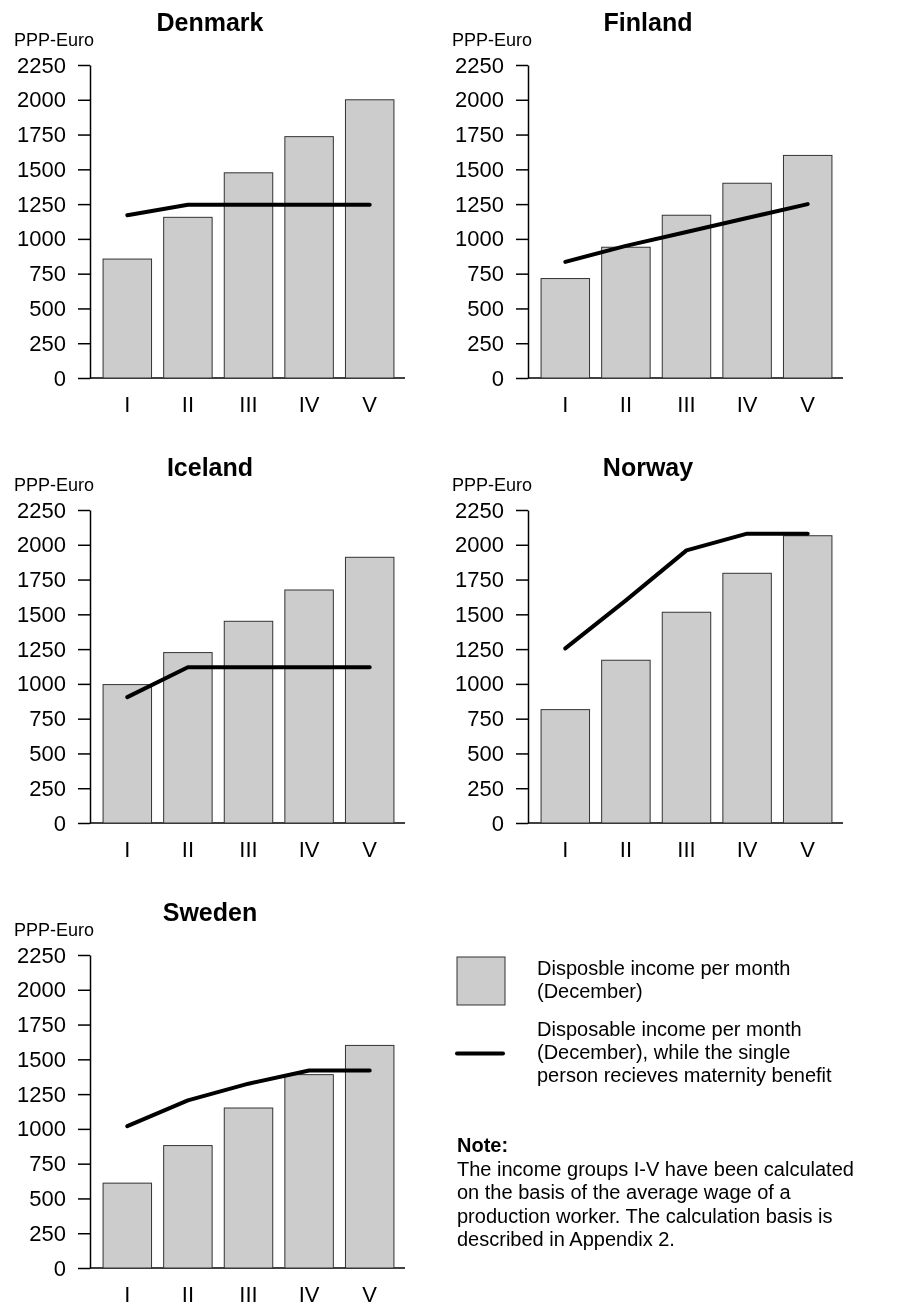 The width and height of the screenshot is (898, 1304). Describe the element at coordinates (210, 22) in the screenshot. I see `chart-title: Denmark` at that location.